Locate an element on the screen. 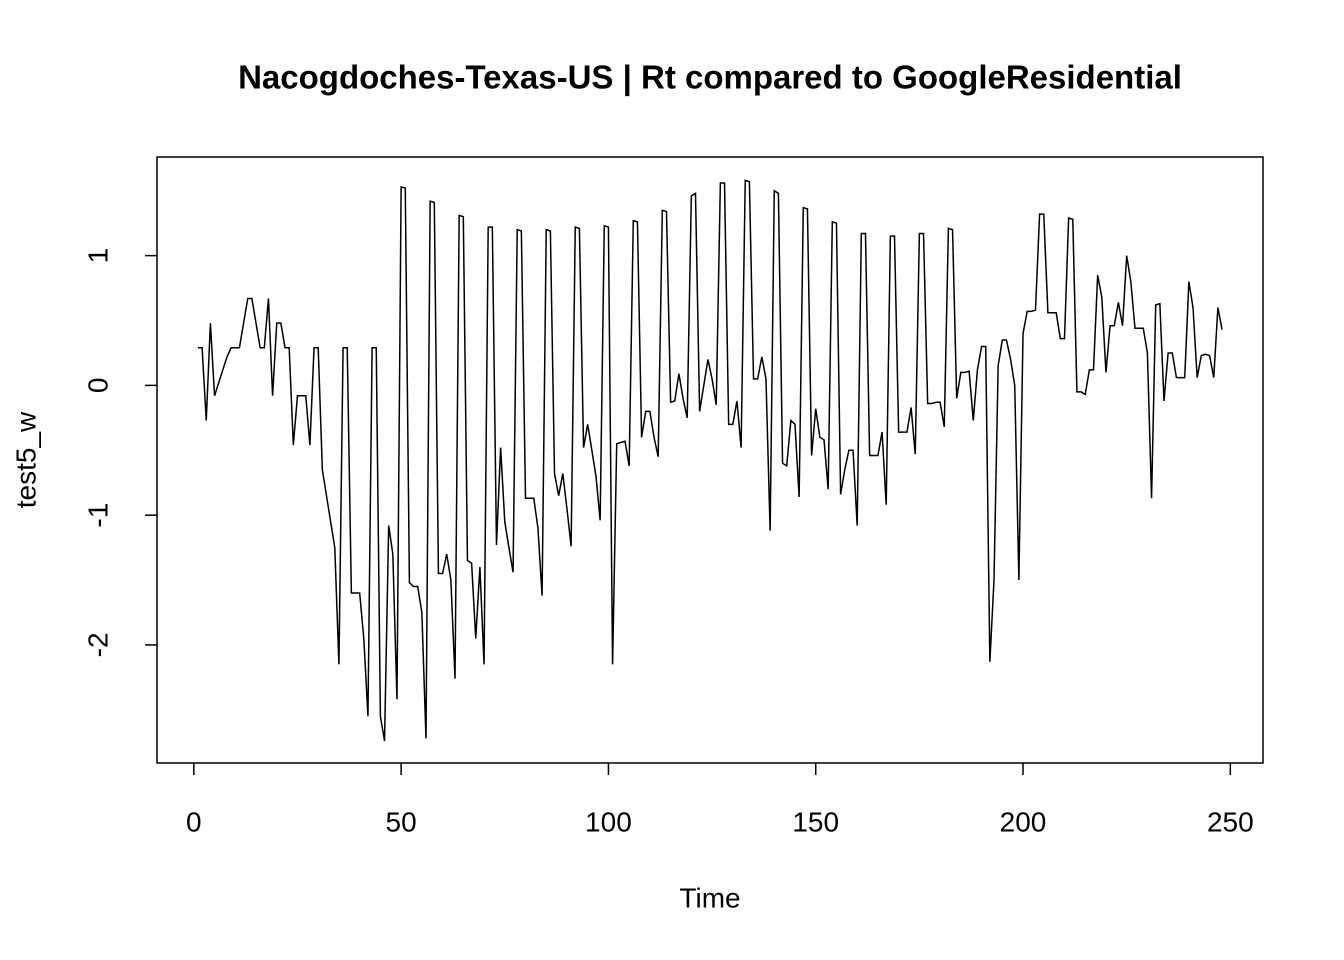 Image resolution: width=1344 pixels, height=960 pixels. x-tick-label: 150 is located at coordinates (815, 821).